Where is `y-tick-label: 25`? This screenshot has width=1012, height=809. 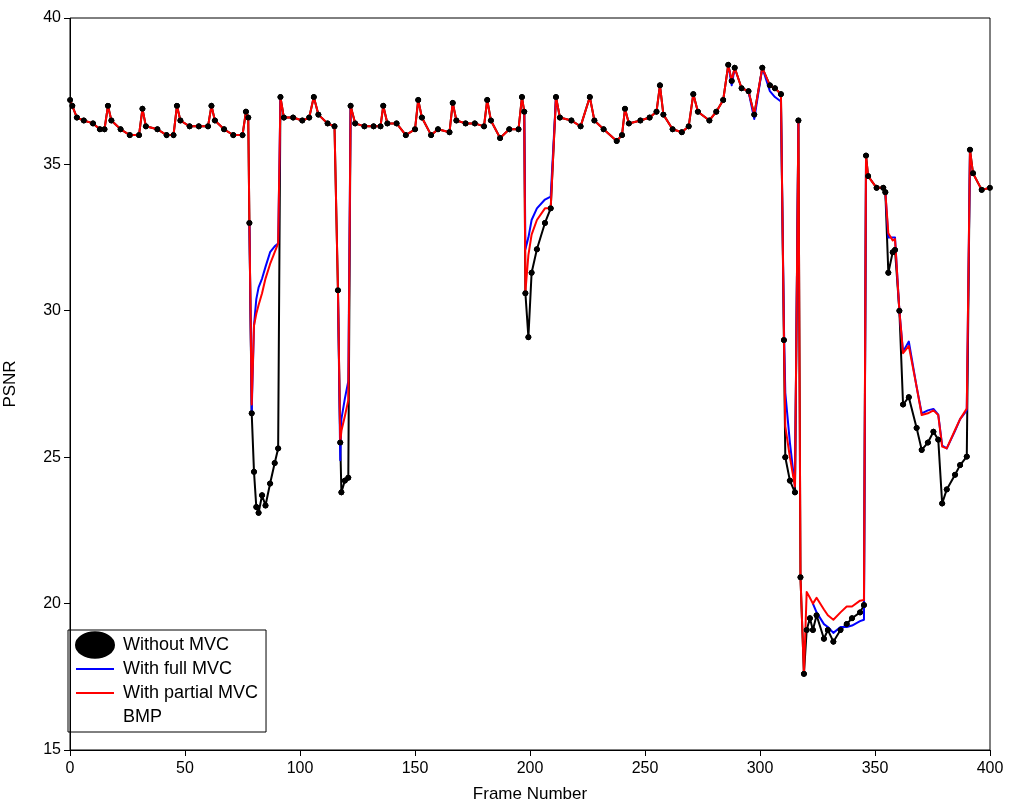
y-tick-label: 25 is located at coordinates (52, 456).